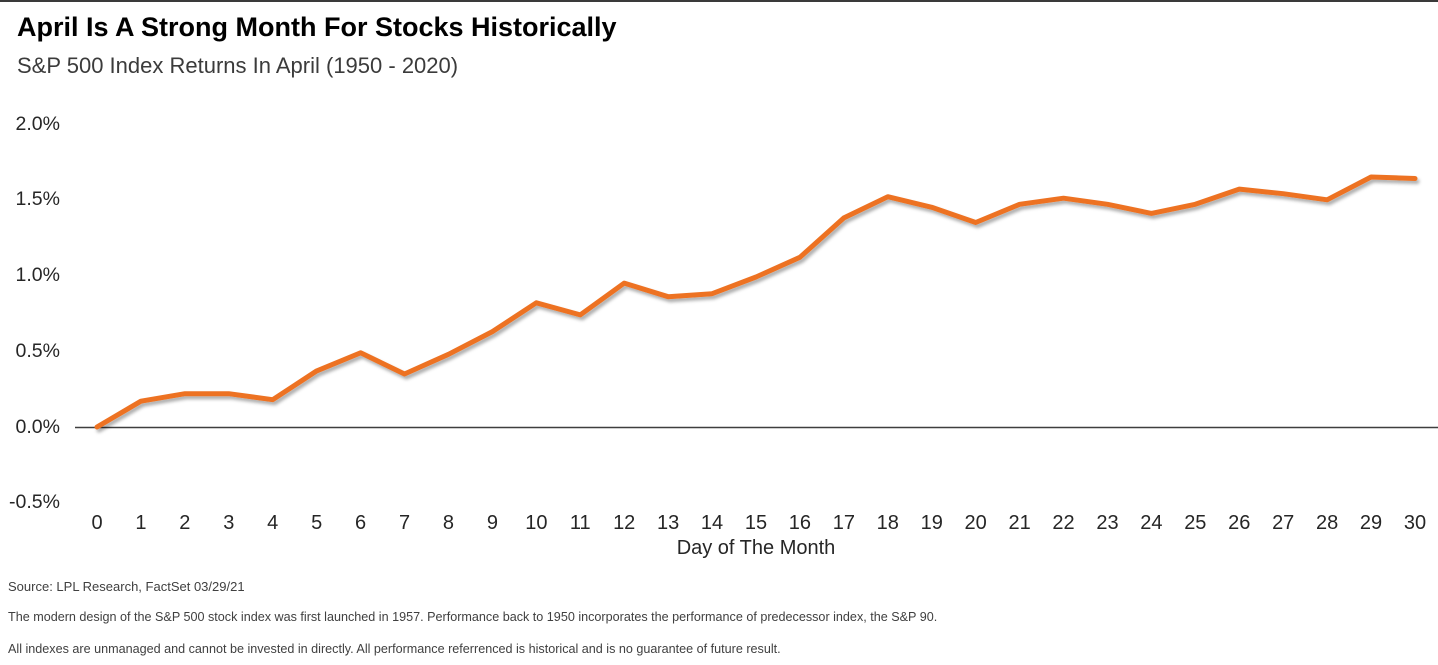  What do you see at coordinates (1415, 523) in the screenshot?
I see `x-tick-label: 30` at bounding box center [1415, 523].